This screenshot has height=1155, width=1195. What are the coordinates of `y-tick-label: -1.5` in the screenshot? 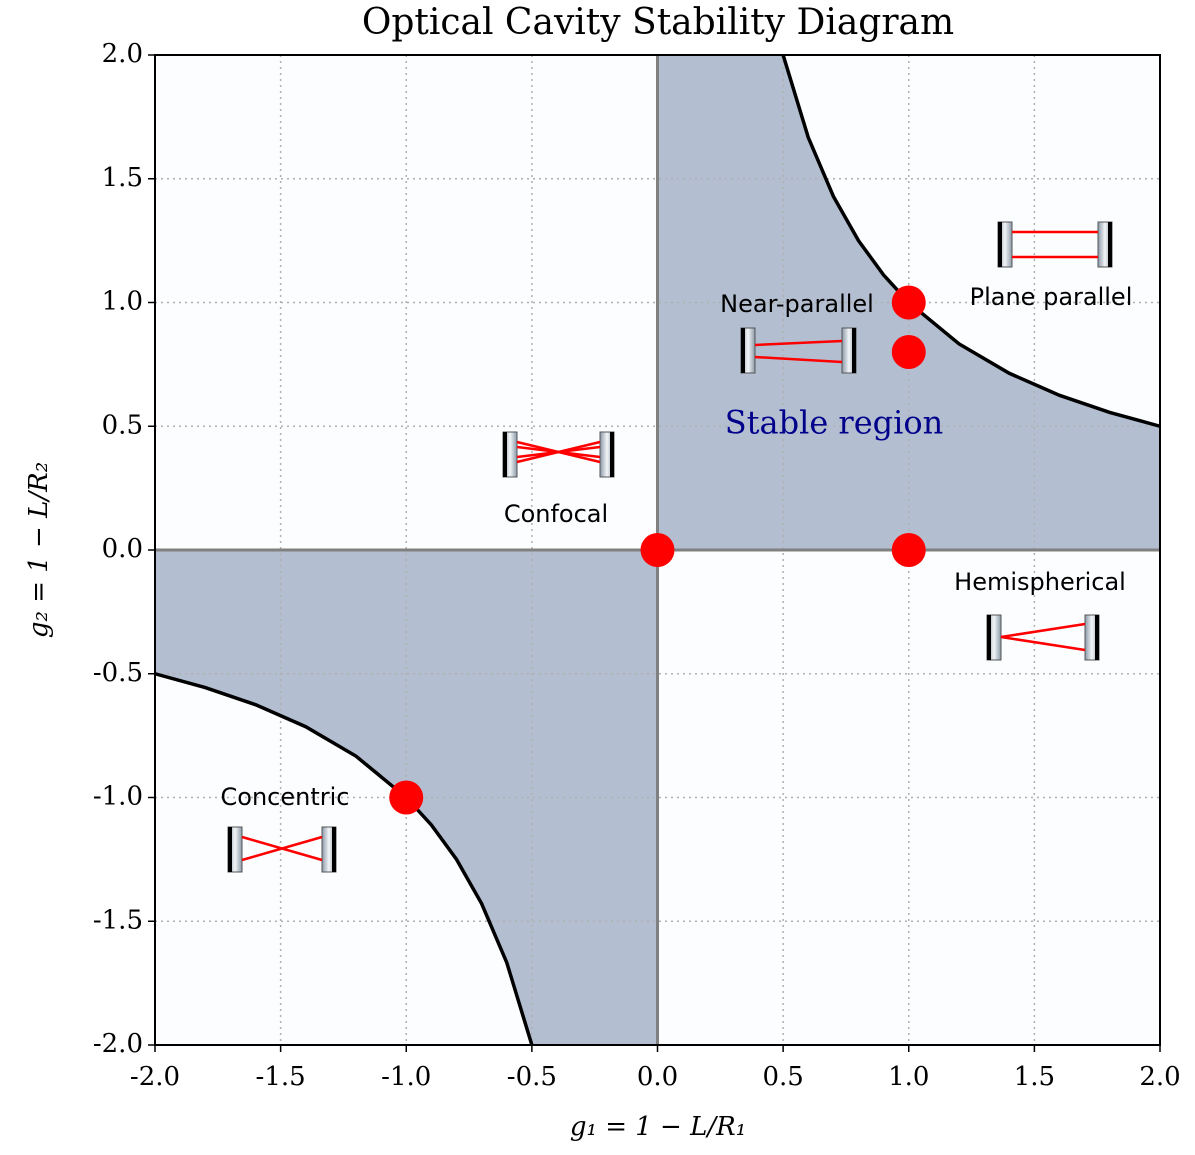 It's located at (118, 920).